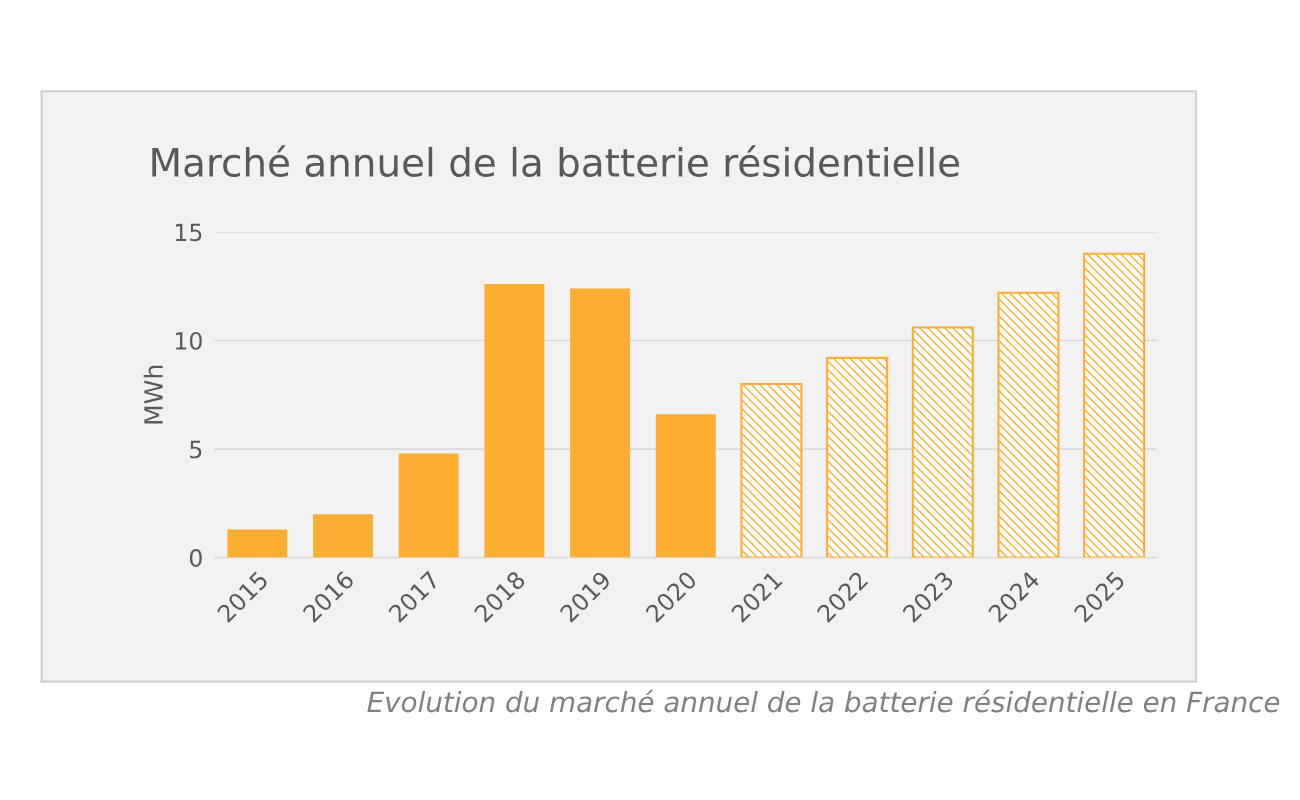 The height and width of the screenshot is (800, 1300). Describe the element at coordinates (188, 340) in the screenshot. I see `y-tick-label: 10` at that location.